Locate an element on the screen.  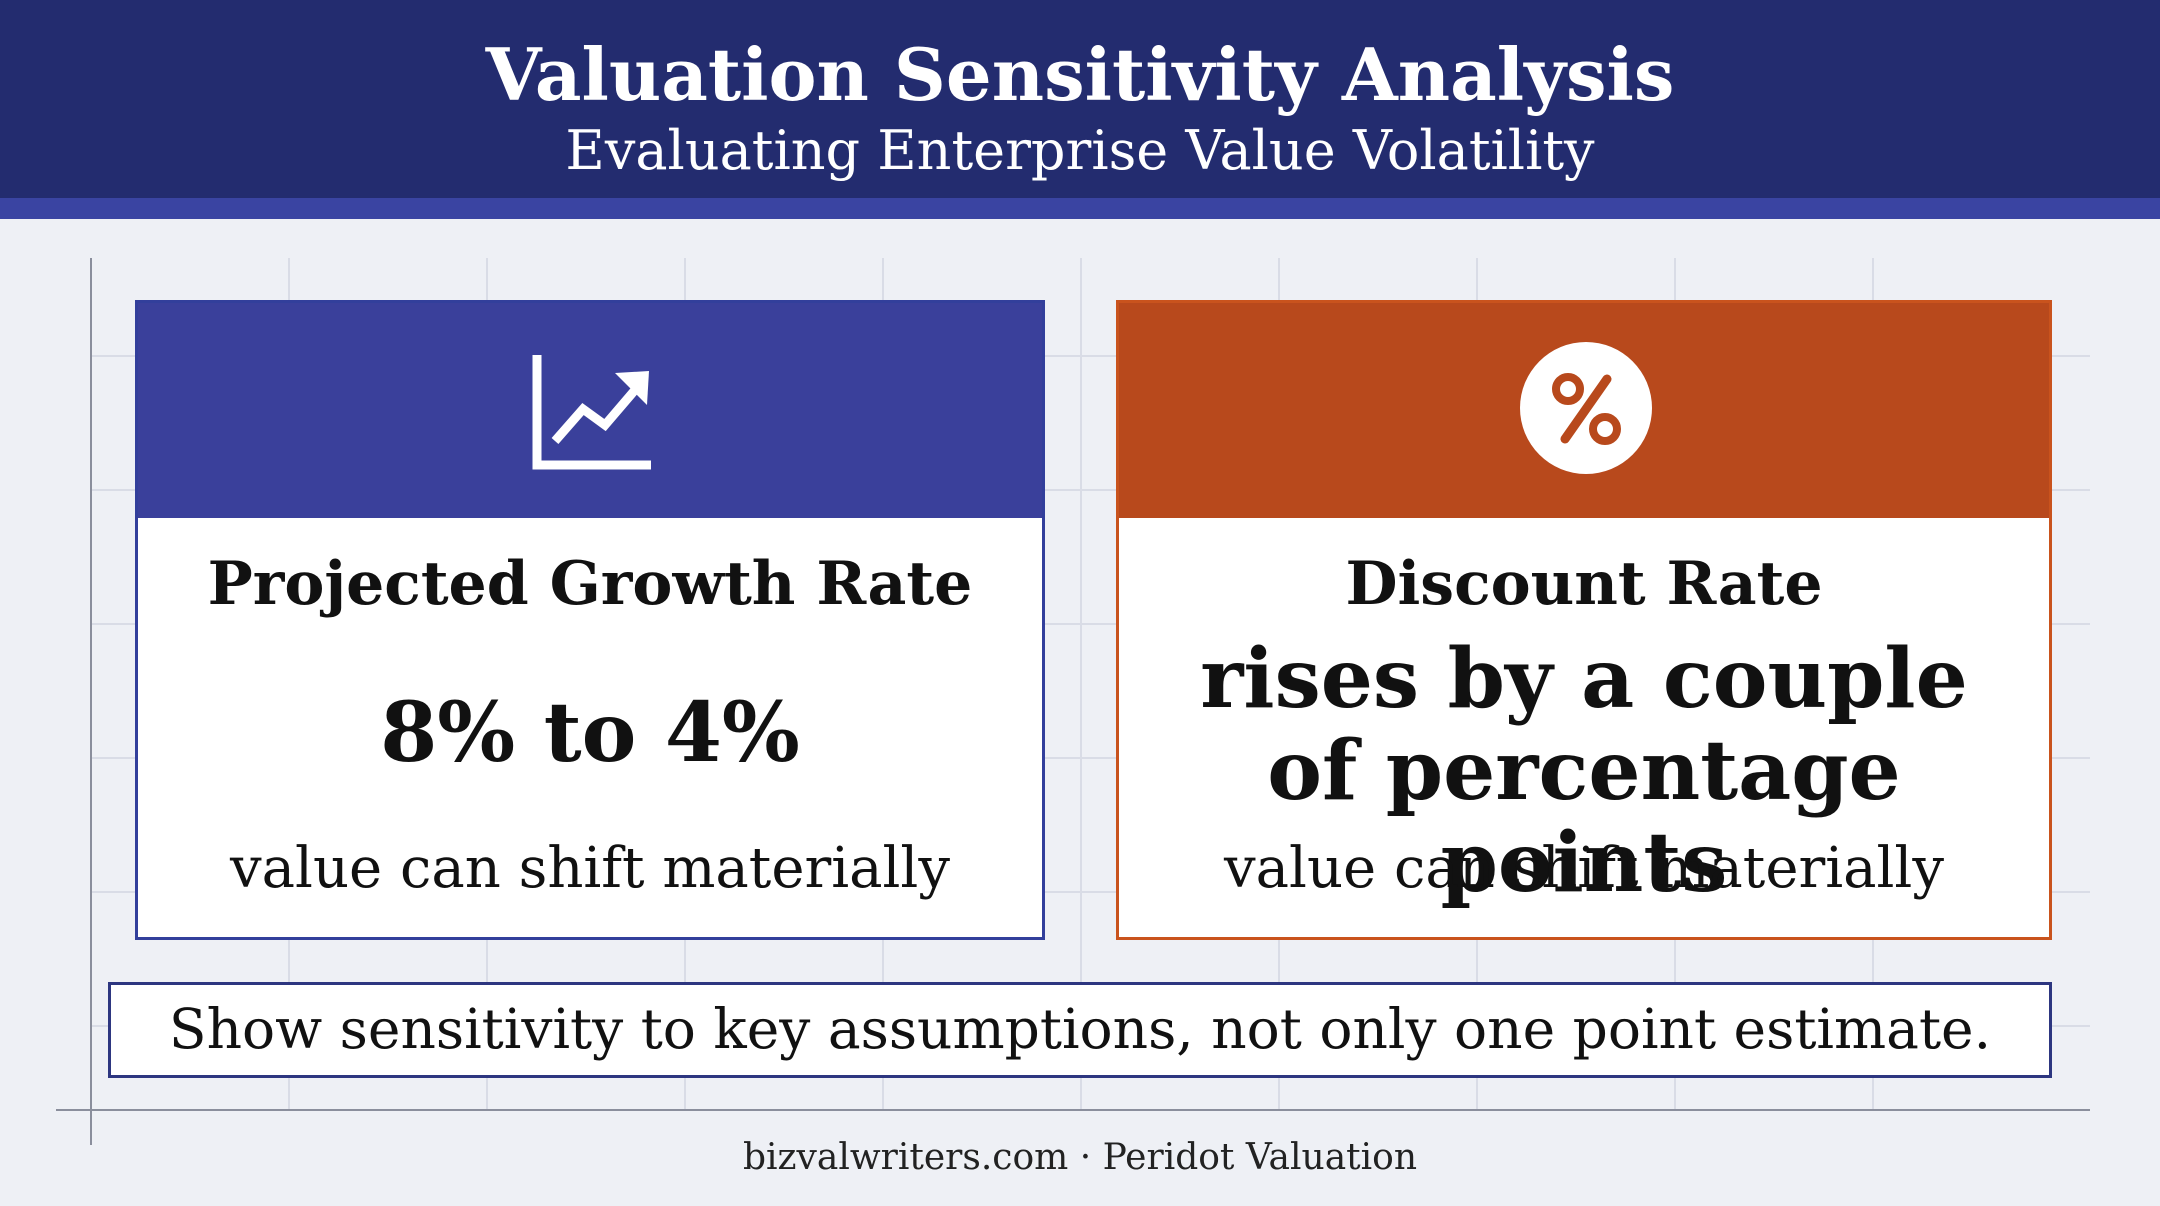
discount-rate-card-header is located at coordinates (1584, 410).